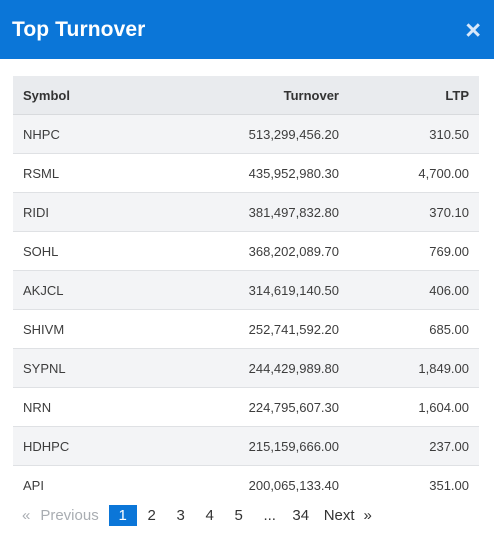  I want to click on next-page-button: Next », so click(348, 515).